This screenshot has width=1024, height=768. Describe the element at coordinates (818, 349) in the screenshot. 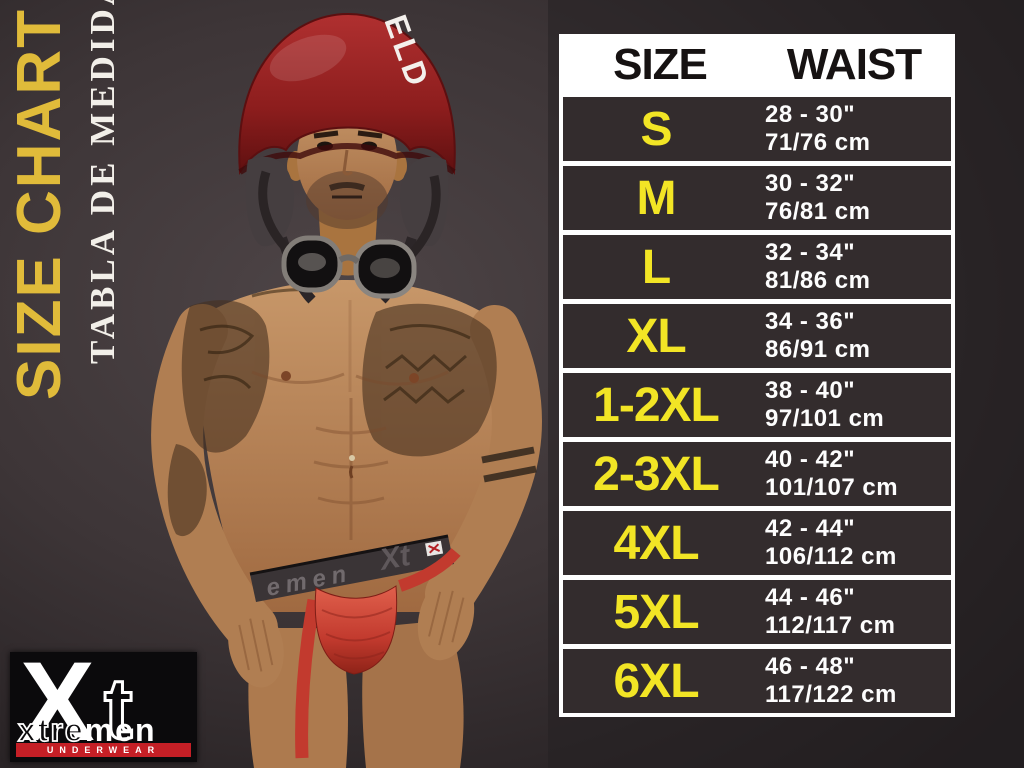

I see `waist-cm: 86/91 cm` at that location.